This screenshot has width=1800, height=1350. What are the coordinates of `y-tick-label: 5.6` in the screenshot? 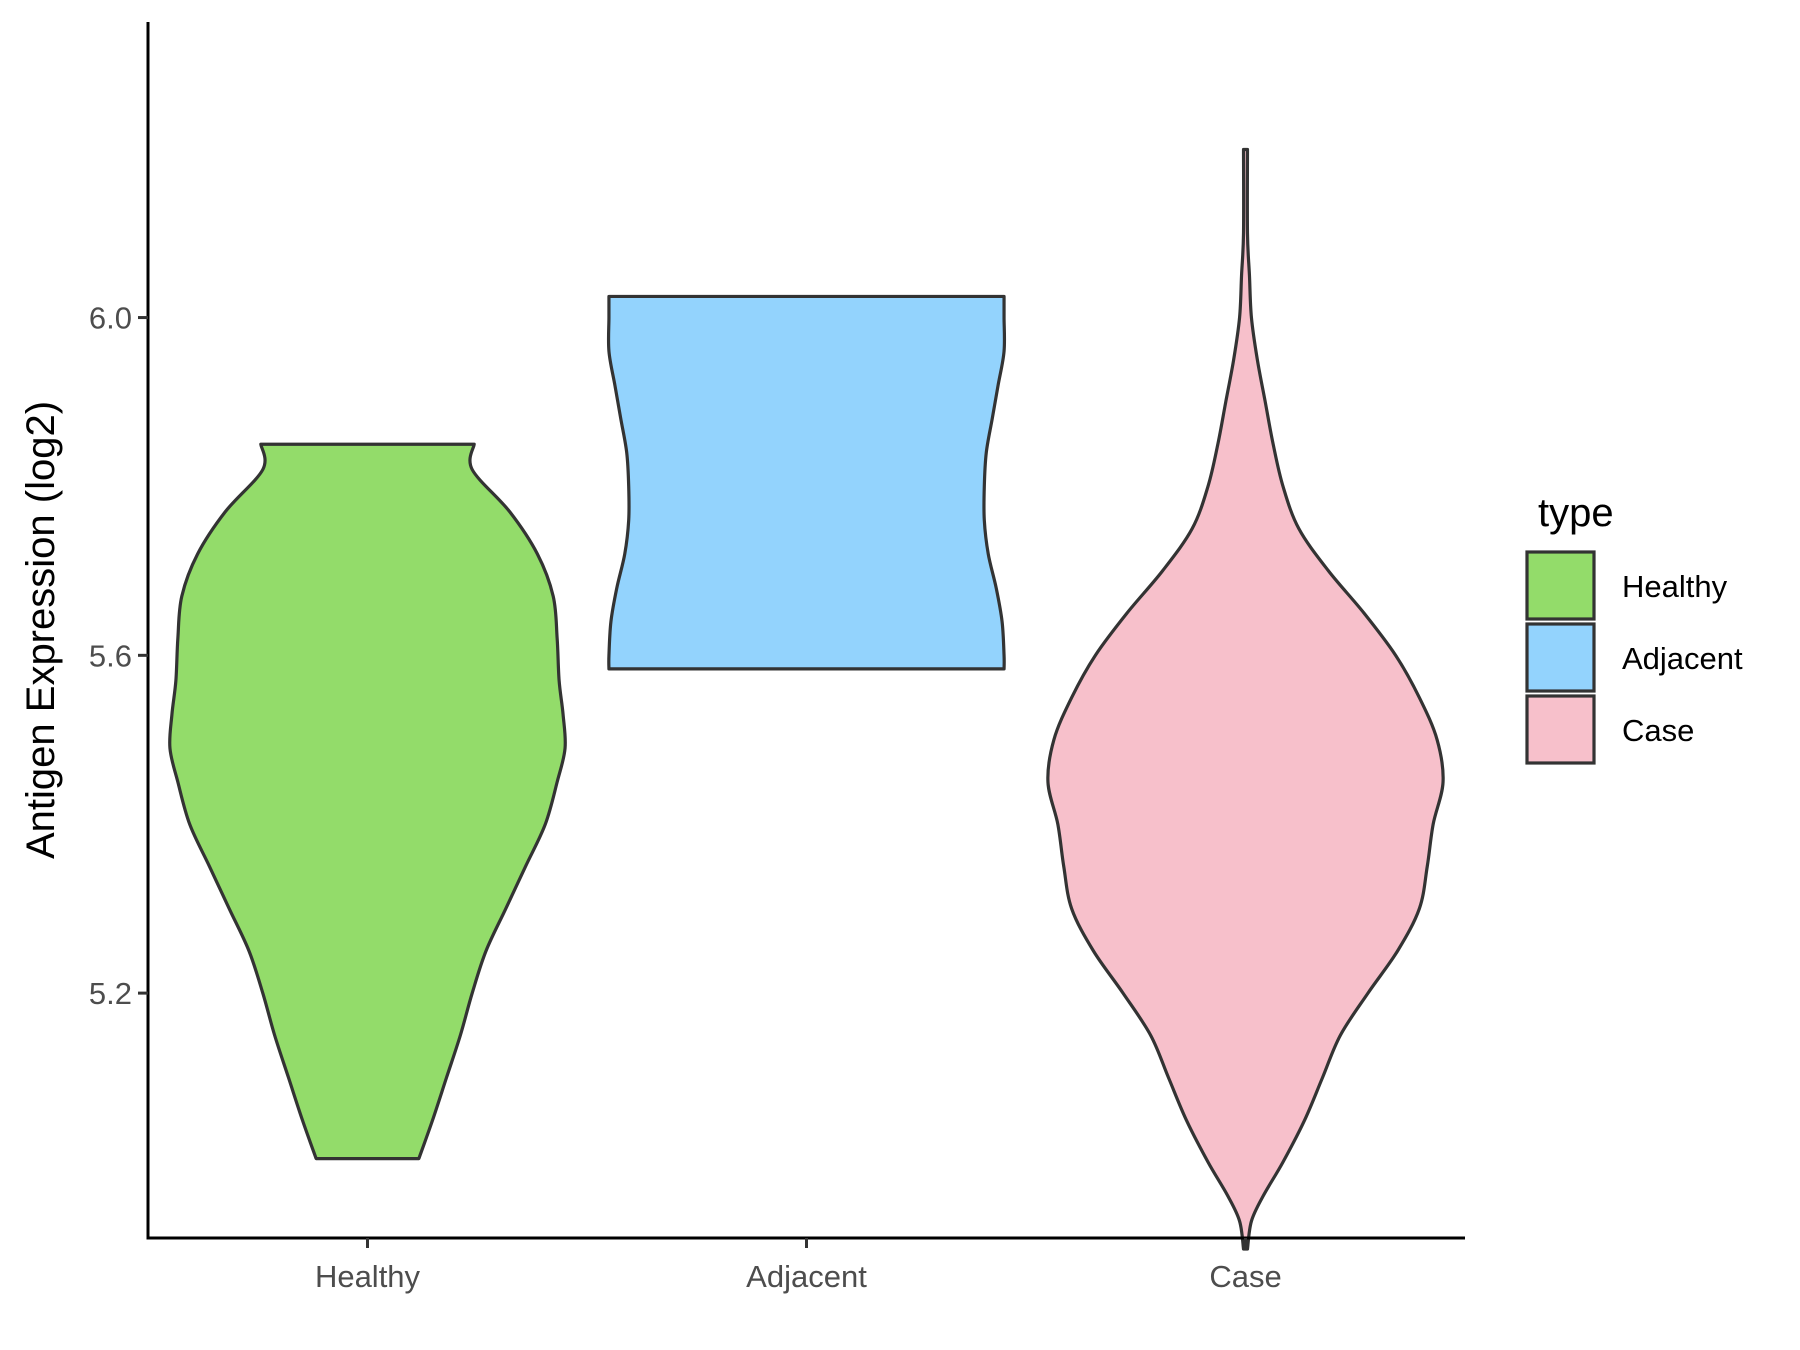 It's located at (110, 655).